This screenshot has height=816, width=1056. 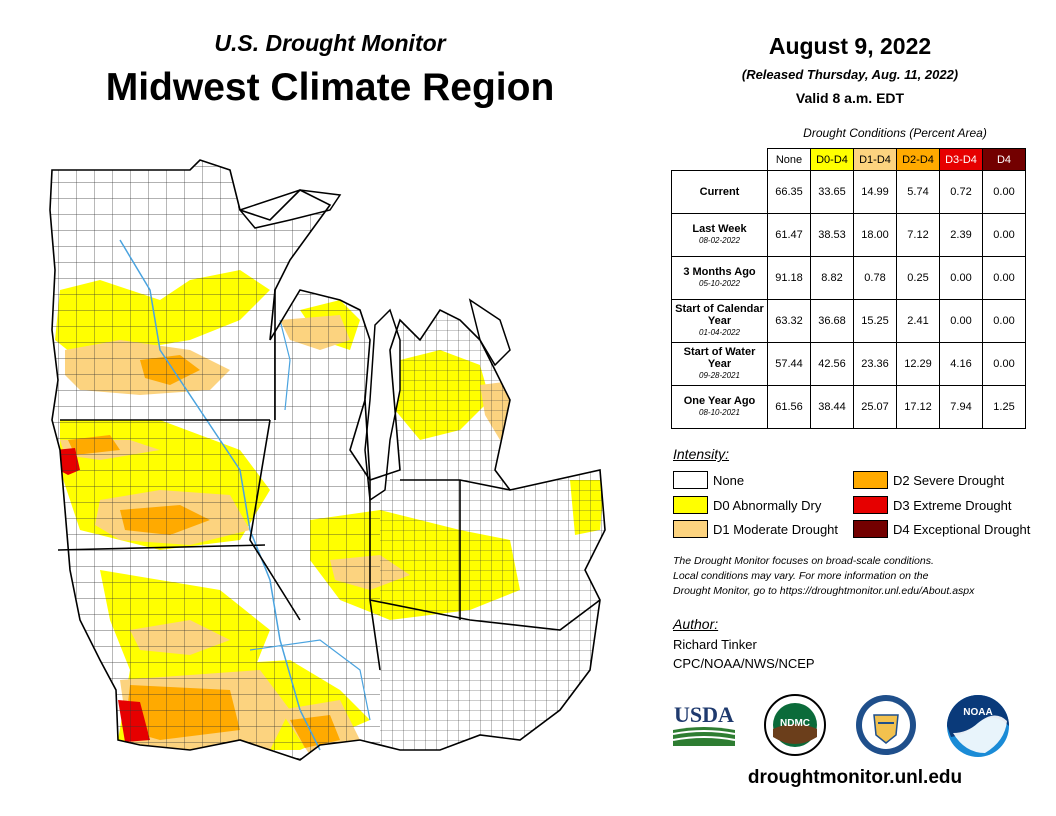 What do you see at coordinates (719, 332) in the screenshot?
I see `row-date: 01-04-2022` at bounding box center [719, 332].